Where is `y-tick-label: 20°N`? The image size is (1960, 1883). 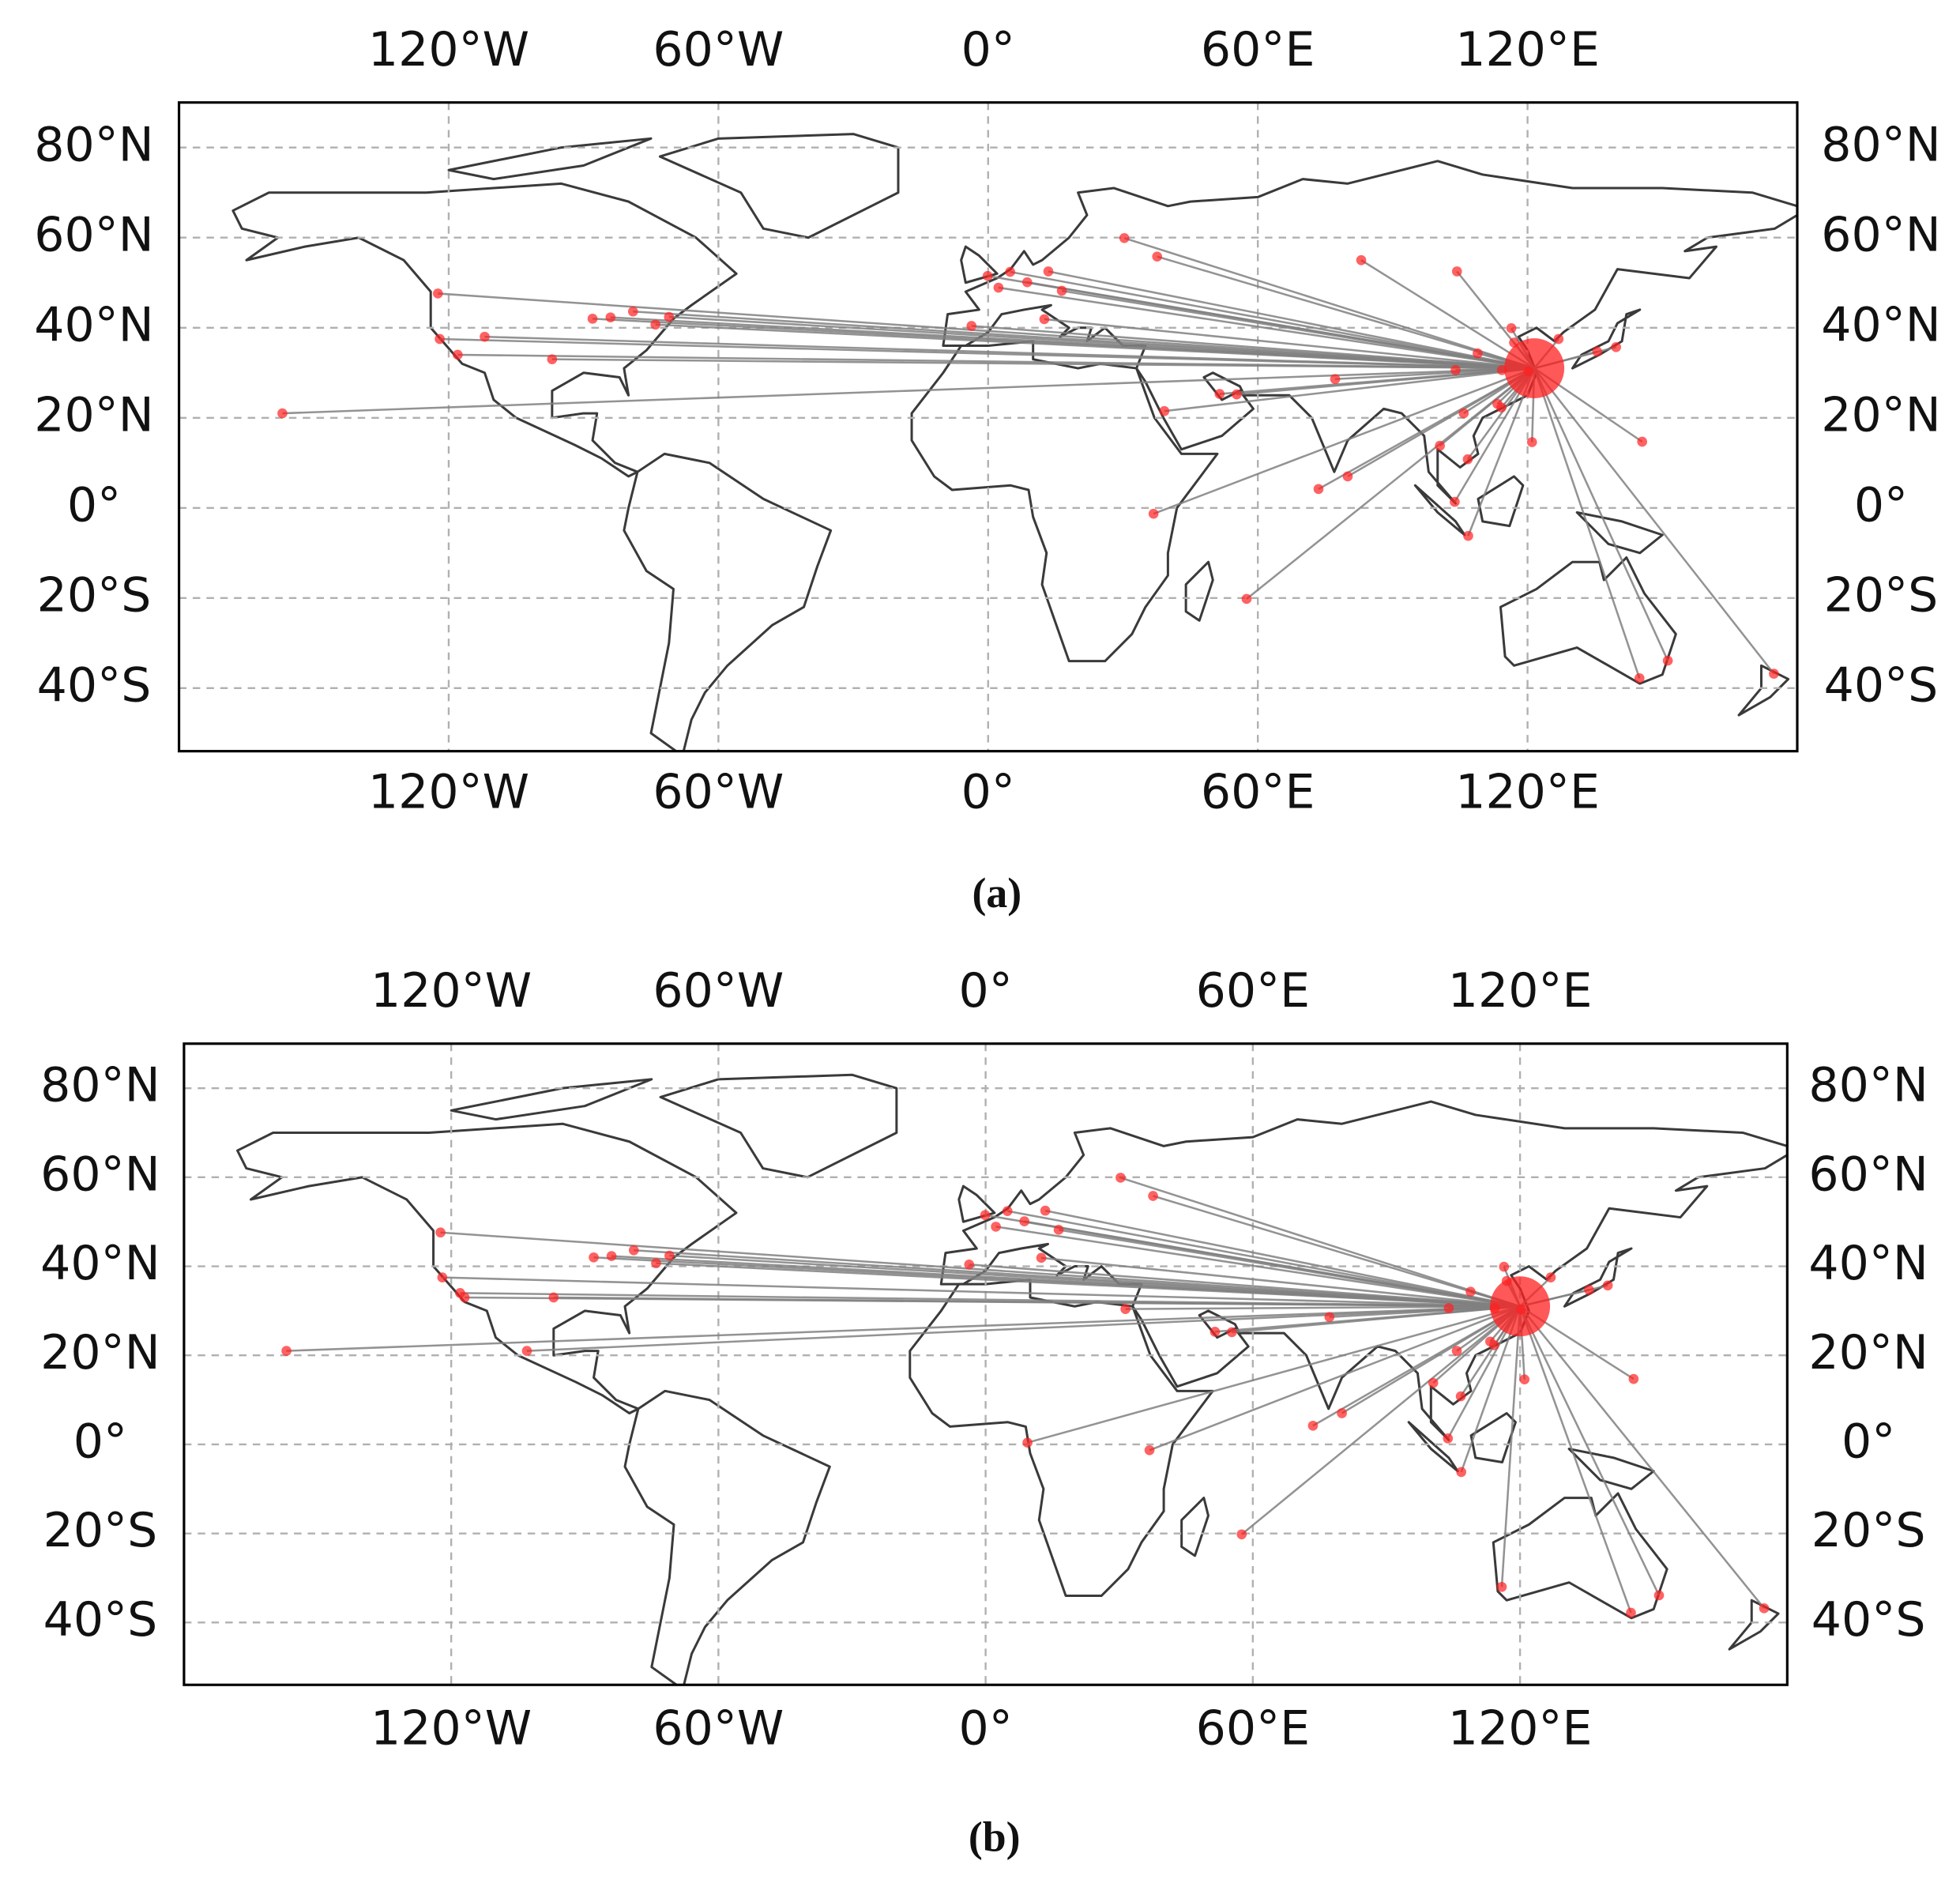 y-tick-label: 20°N is located at coordinates (1880, 415).